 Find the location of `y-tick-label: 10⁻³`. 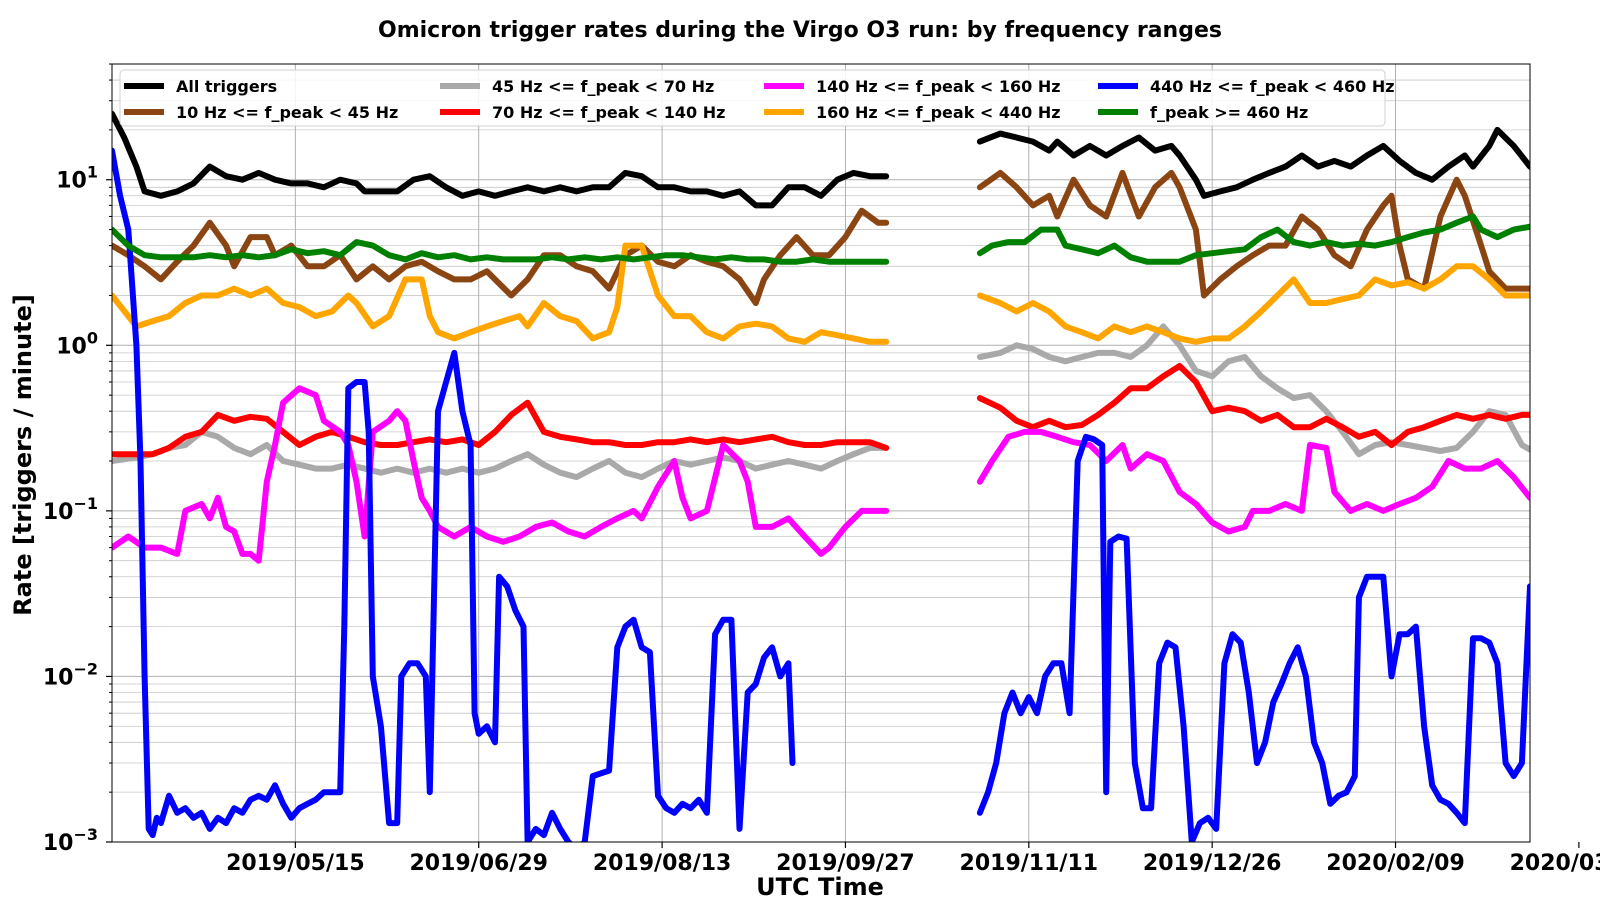

y-tick-label: 10⁻³ is located at coordinates (70, 840).